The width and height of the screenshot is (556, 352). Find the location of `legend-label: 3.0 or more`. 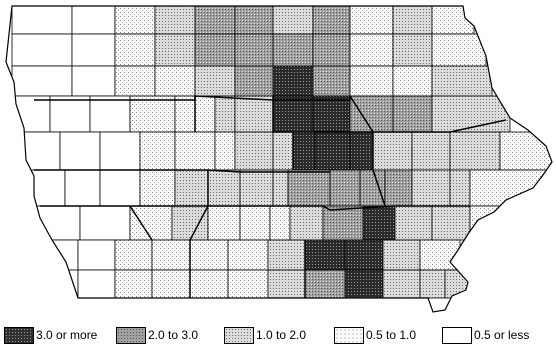

legend-label: 3.0 or more is located at coordinates (67, 335).